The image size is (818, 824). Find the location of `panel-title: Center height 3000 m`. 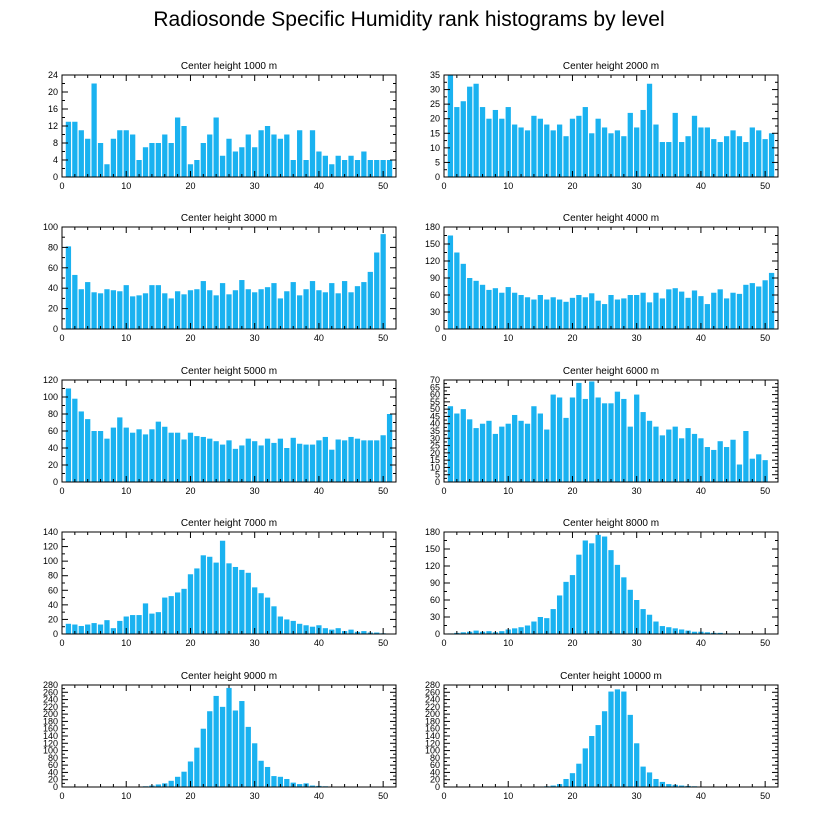

panel-title: Center height 3000 m is located at coordinates (229, 218).